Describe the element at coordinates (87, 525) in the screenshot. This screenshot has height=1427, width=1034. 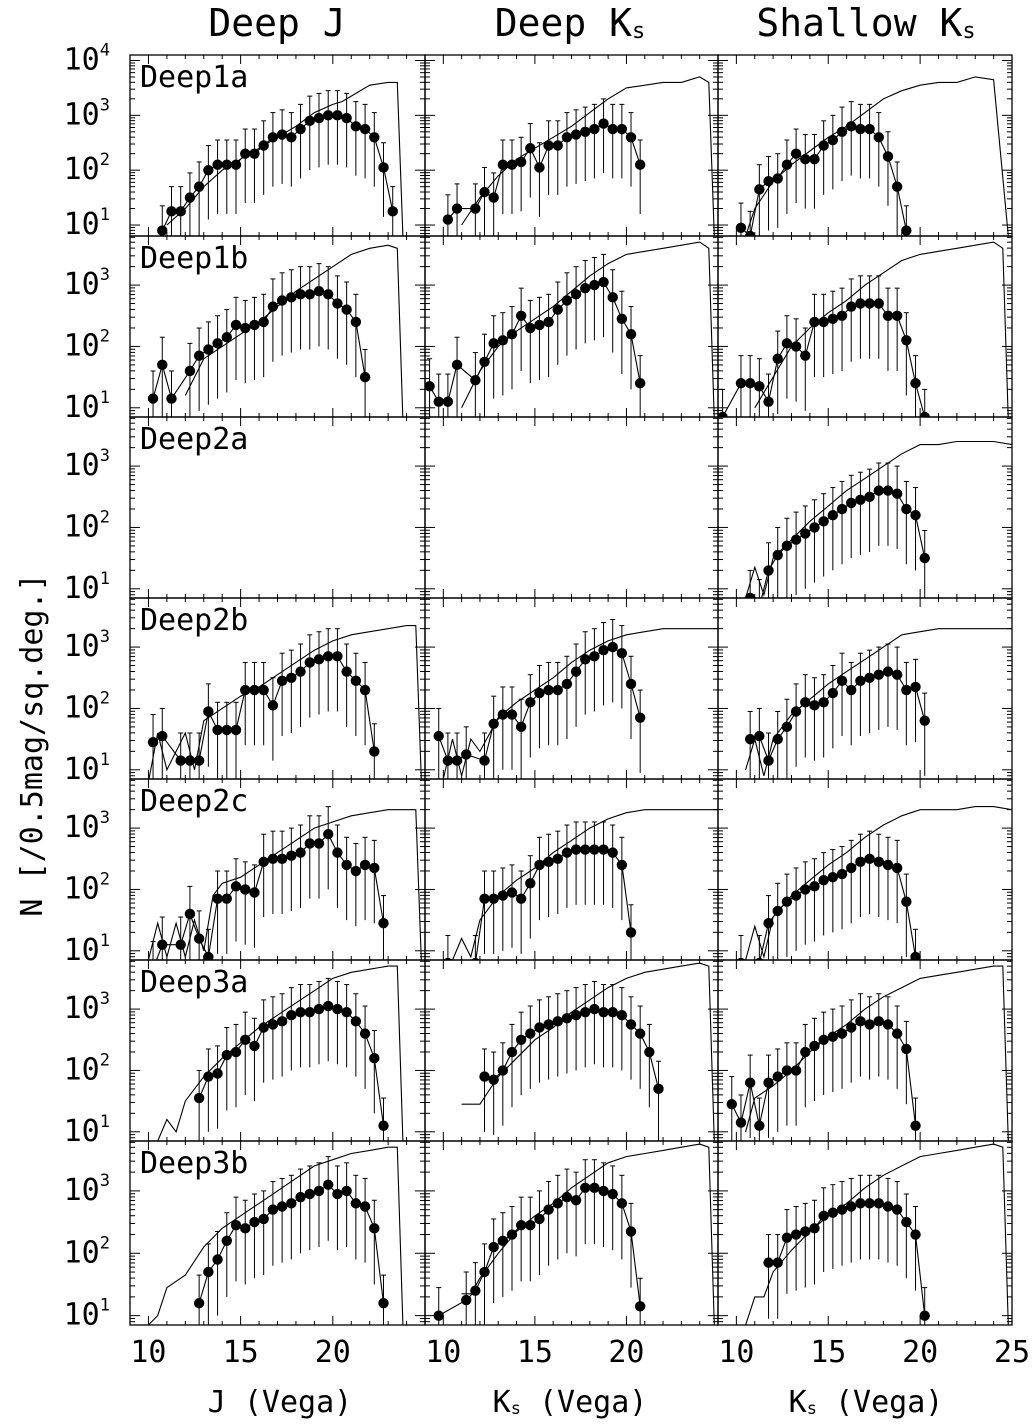
I see `y-tick-label: 102` at that location.